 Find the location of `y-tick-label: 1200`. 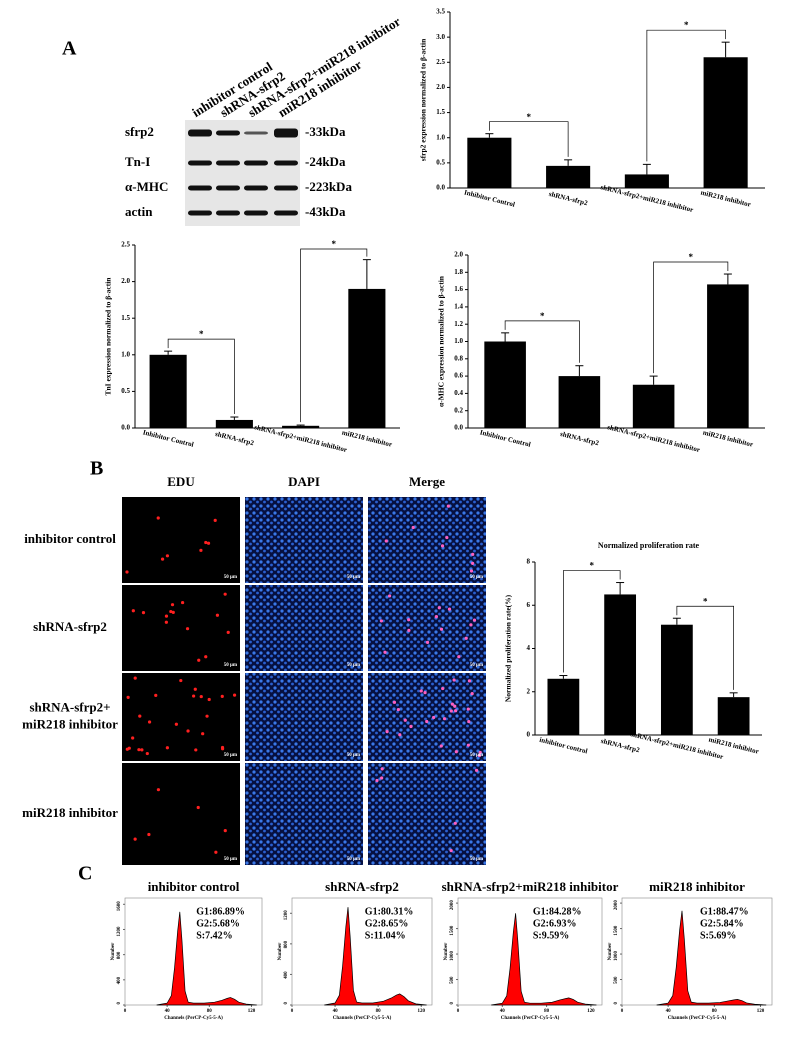

y-tick-label: 1200 is located at coordinates (119, 931).